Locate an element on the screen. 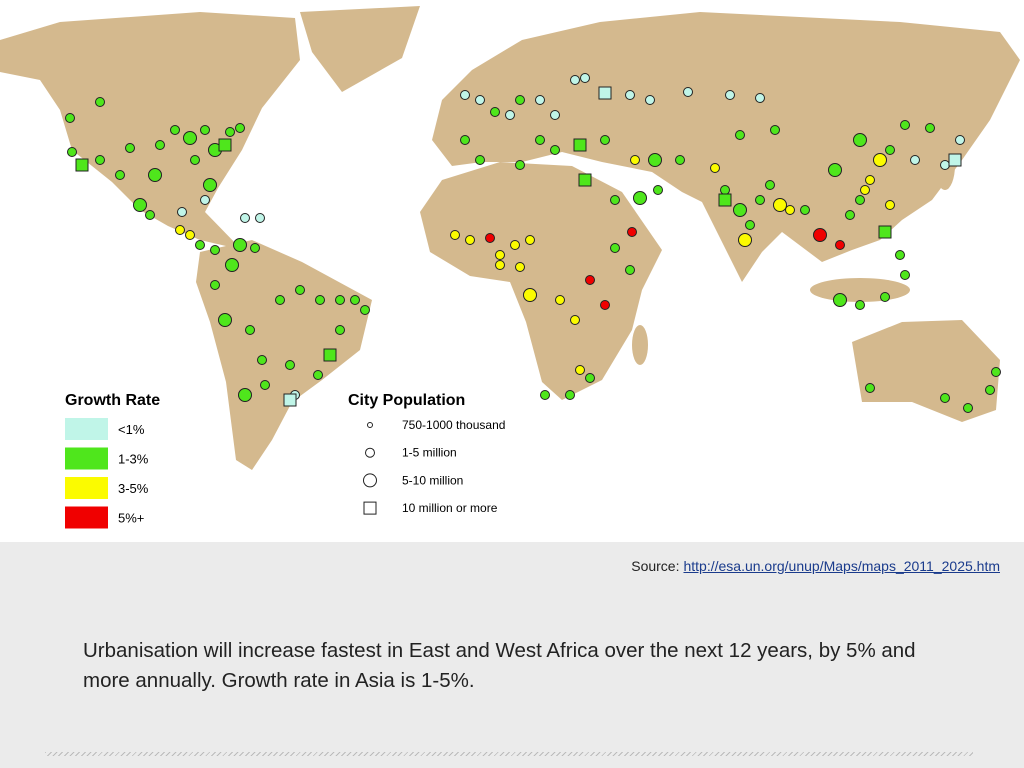  population-label: 1-5 million is located at coordinates (429, 453).